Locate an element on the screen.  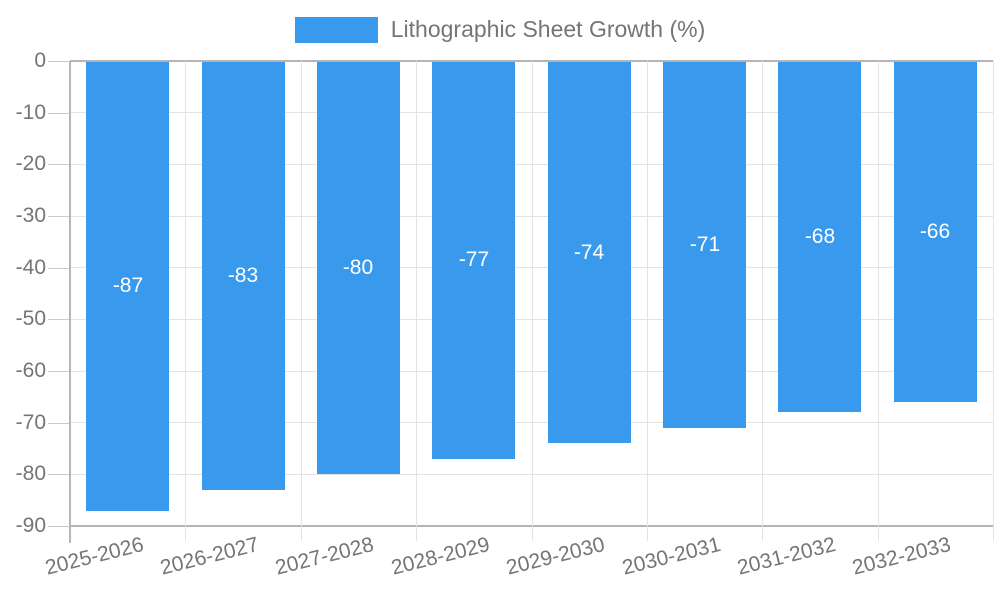
bar-value-label: -87 is located at coordinates (128, 285).